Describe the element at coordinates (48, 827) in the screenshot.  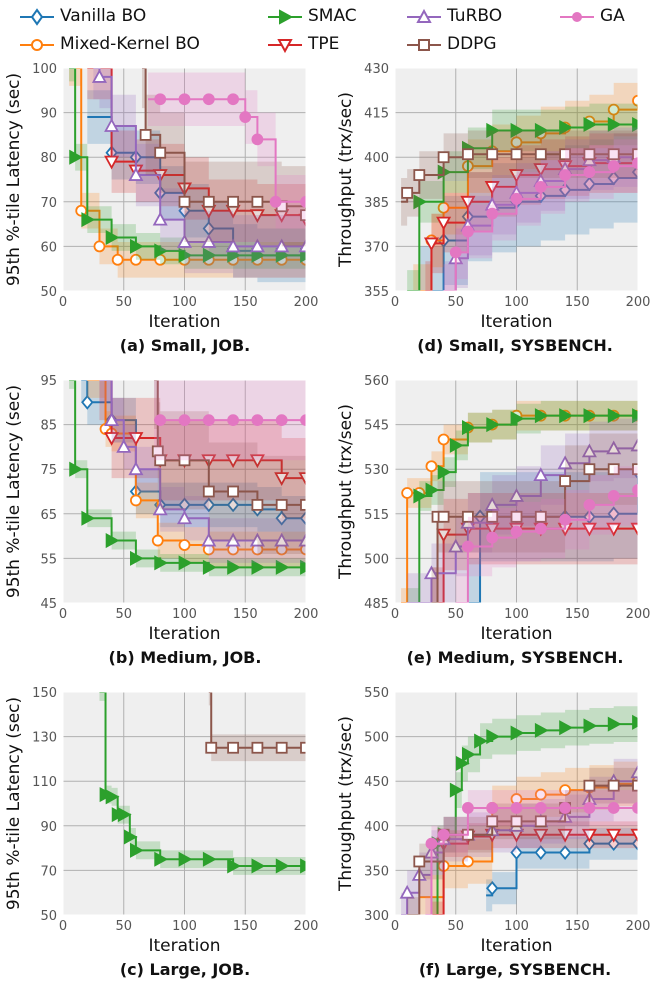
I see `y-tick-label: 90` at that location.